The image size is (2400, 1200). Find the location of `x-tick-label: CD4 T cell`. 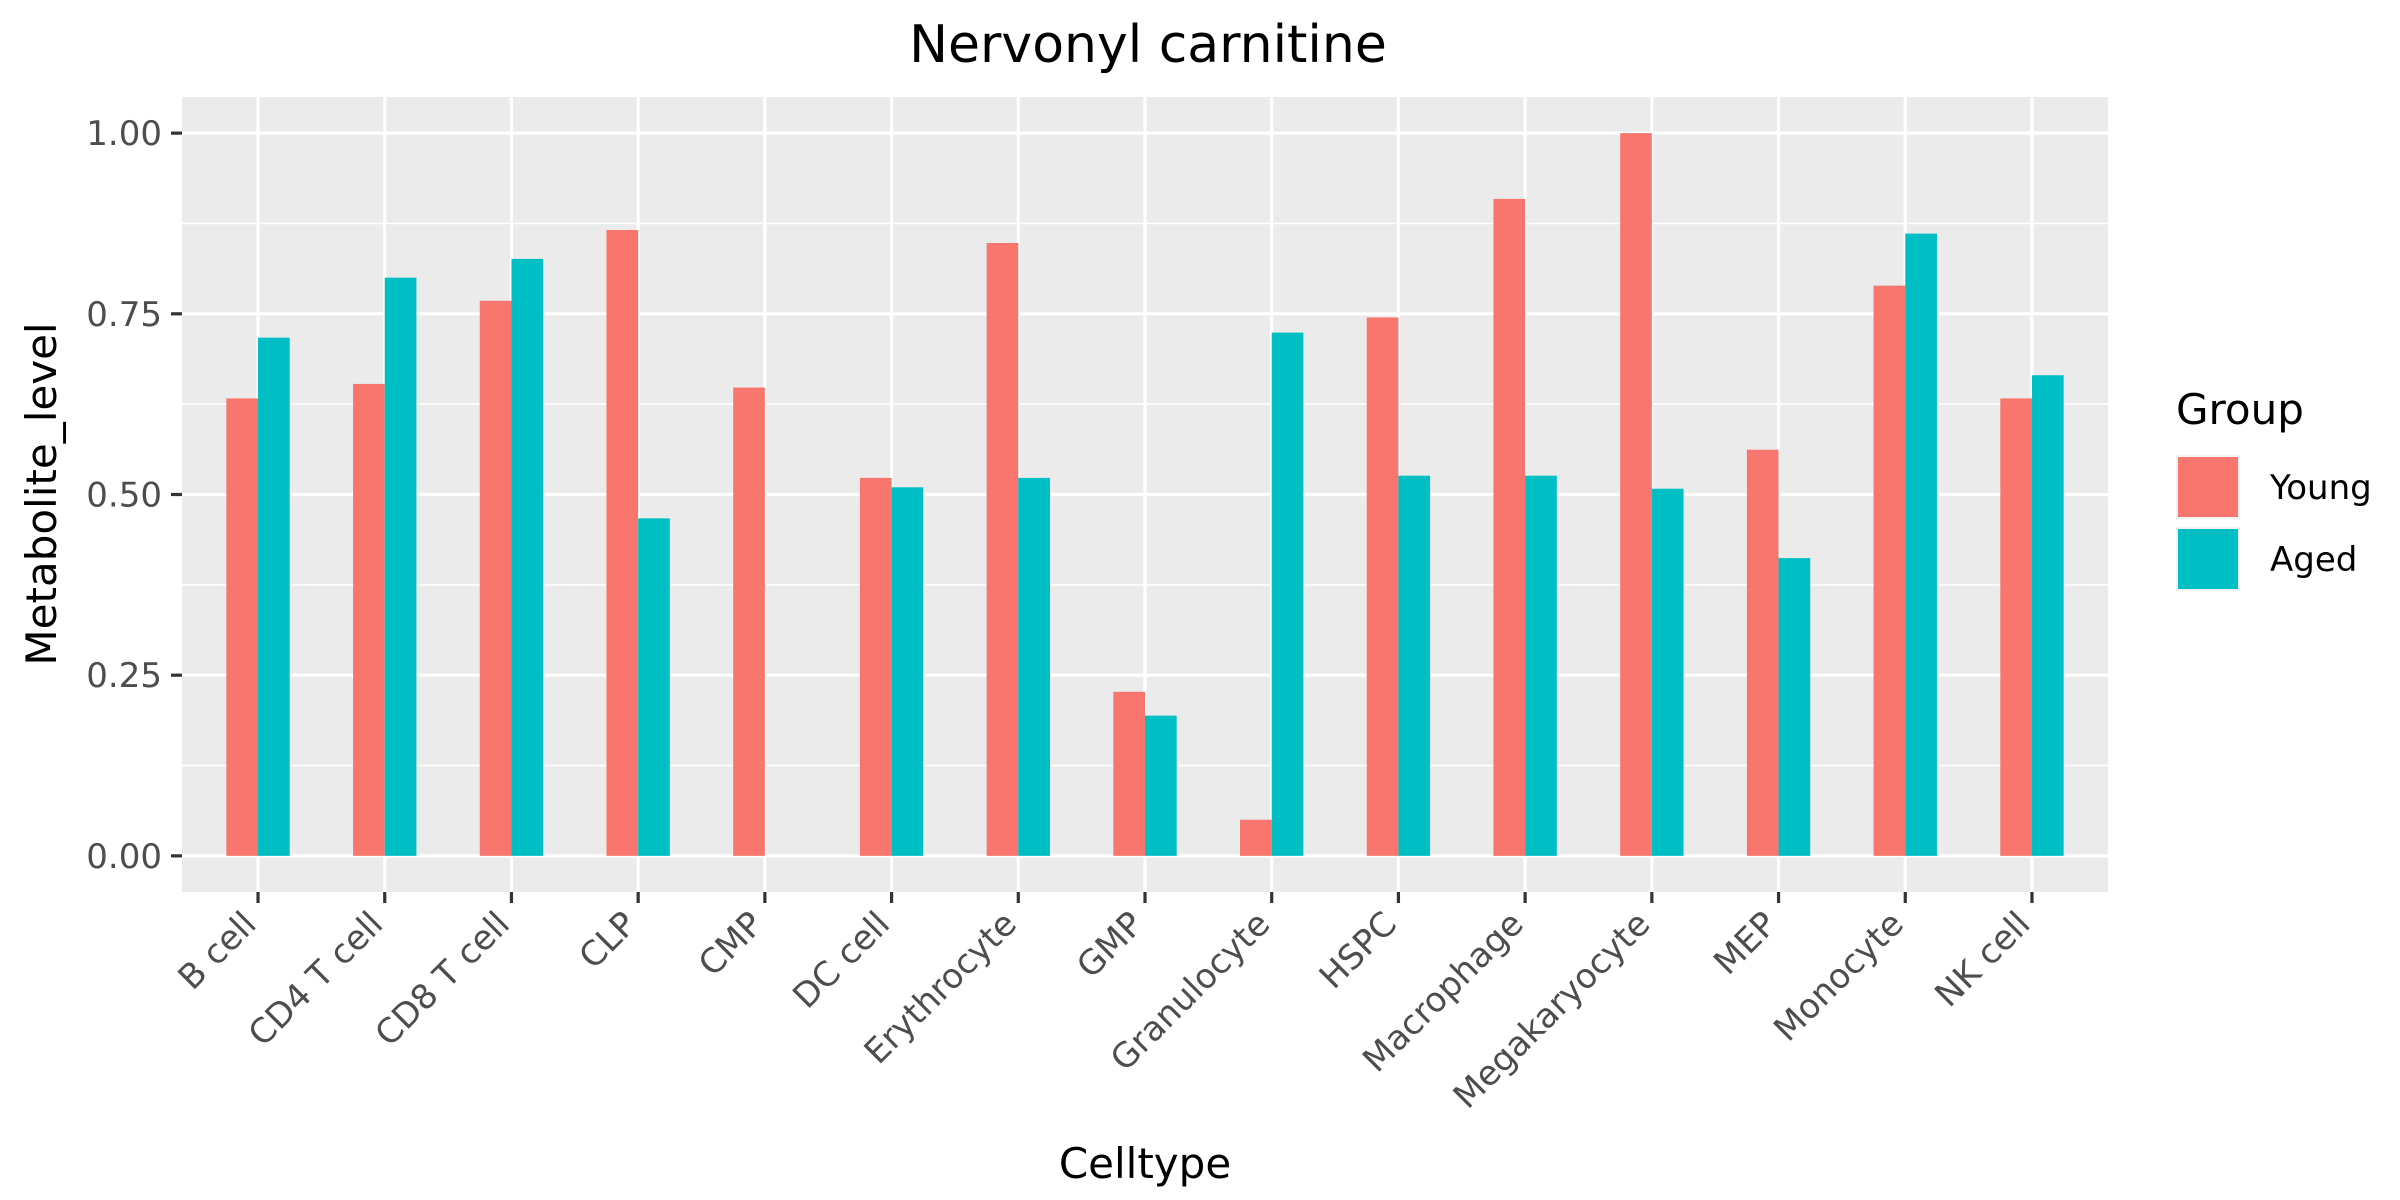

x-tick-label: CD4 T cell is located at coordinates (316, 979).